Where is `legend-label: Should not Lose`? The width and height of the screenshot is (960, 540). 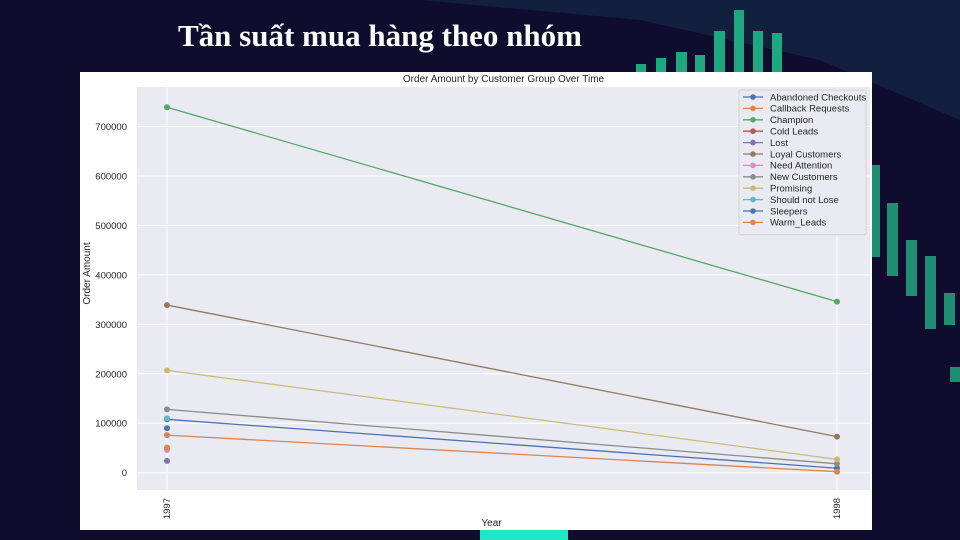
legend-label: Should not Lose is located at coordinates (804, 200).